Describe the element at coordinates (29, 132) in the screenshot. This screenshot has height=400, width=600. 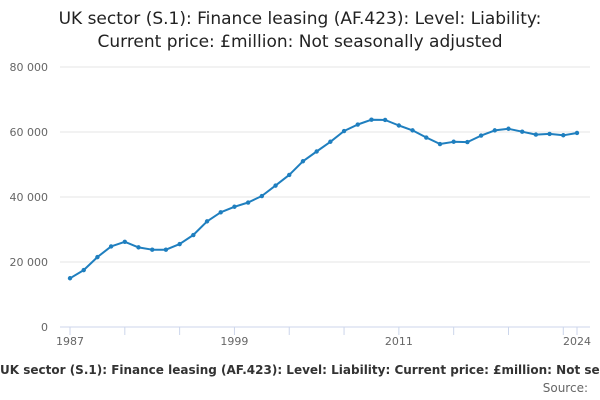
I see `y-tick-label: 60 000` at that location.